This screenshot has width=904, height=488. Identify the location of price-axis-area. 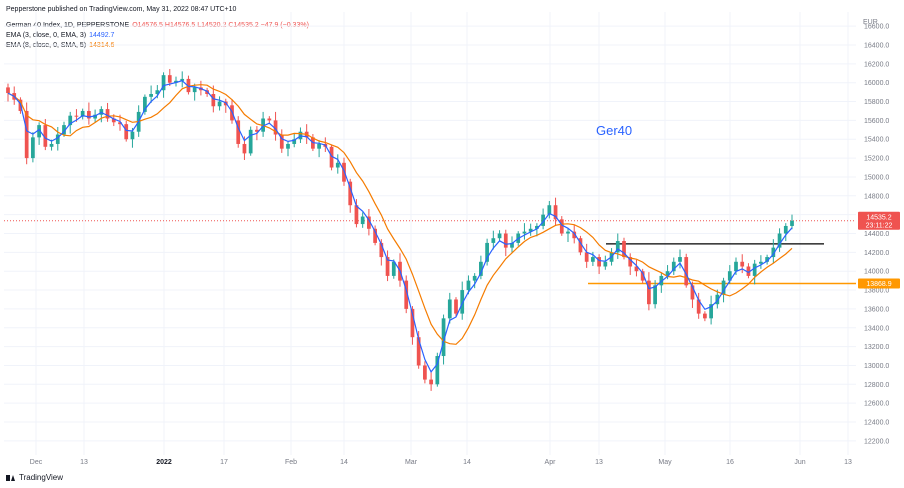
(881, 235).